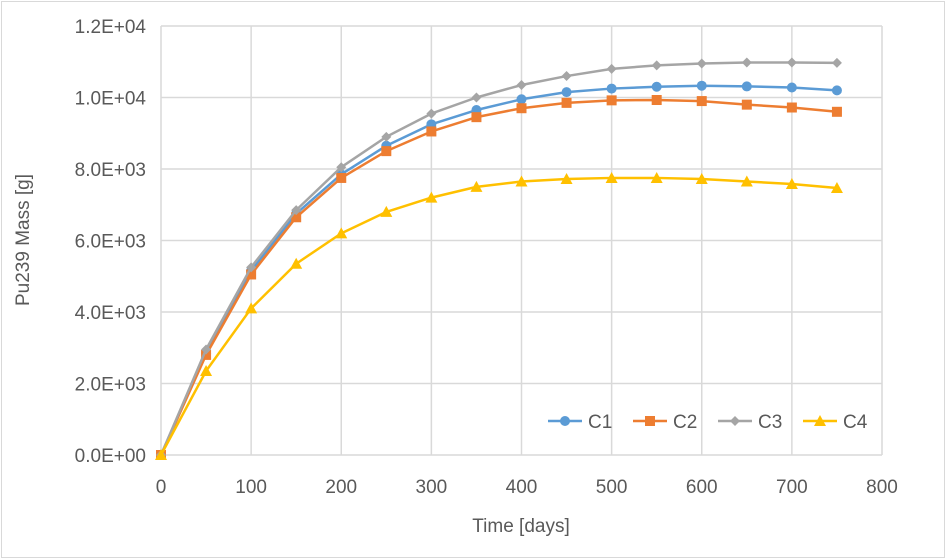 The image size is (946, 559). What do you see at coordinates (23, 240) in the screenshot?
I see `y-axis-title: Pu239 Mass [g]` at bounding box center [23, 240].